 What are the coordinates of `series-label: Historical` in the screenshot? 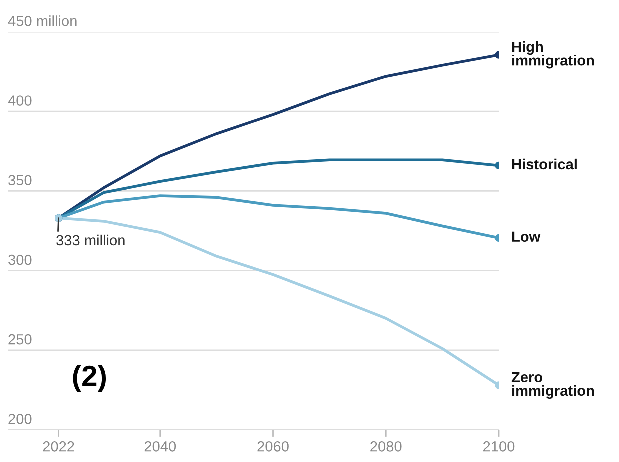 It's located at (544, 164).